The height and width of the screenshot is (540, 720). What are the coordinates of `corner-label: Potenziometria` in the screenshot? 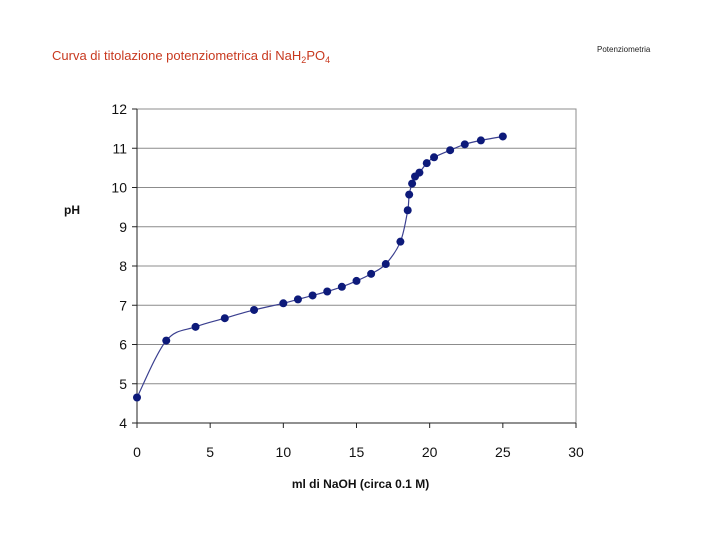 It's located at (624, 49).